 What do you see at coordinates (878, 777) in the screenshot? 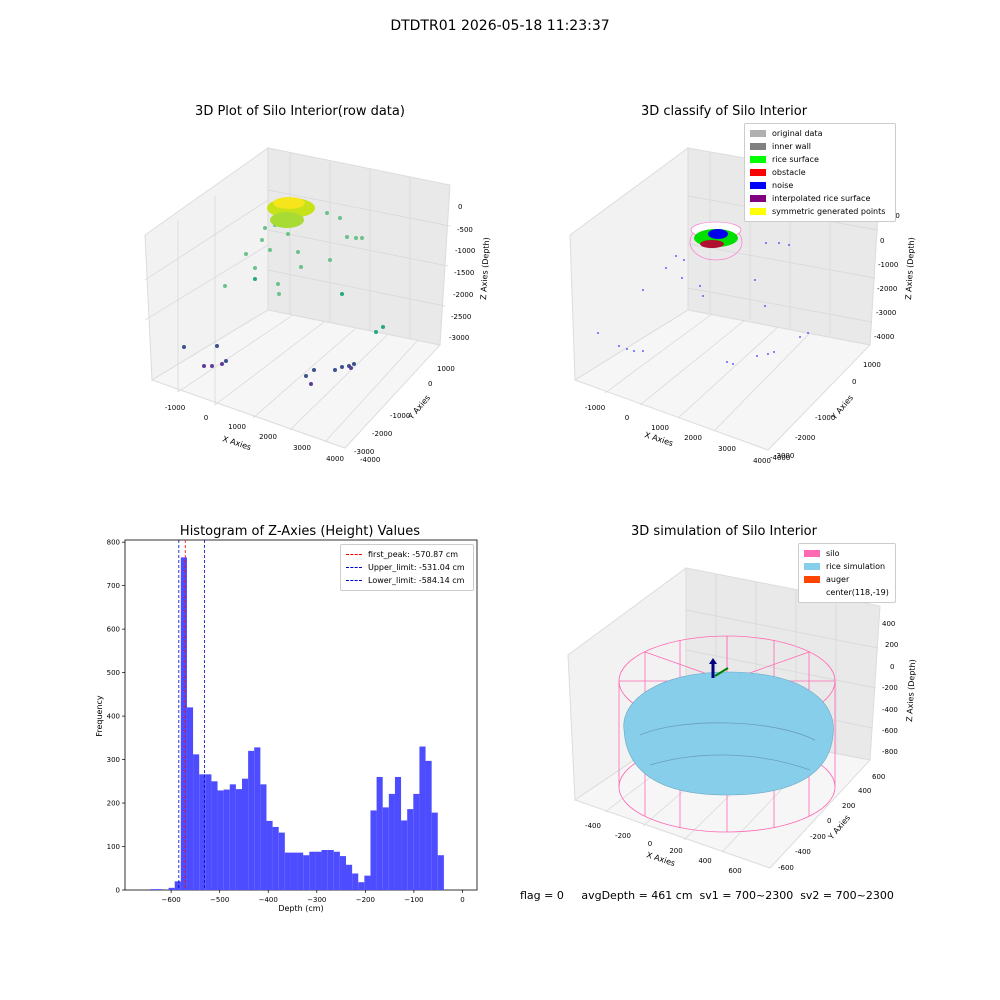
I see `sim-ytick: 600` at bounding box center [878, 777].